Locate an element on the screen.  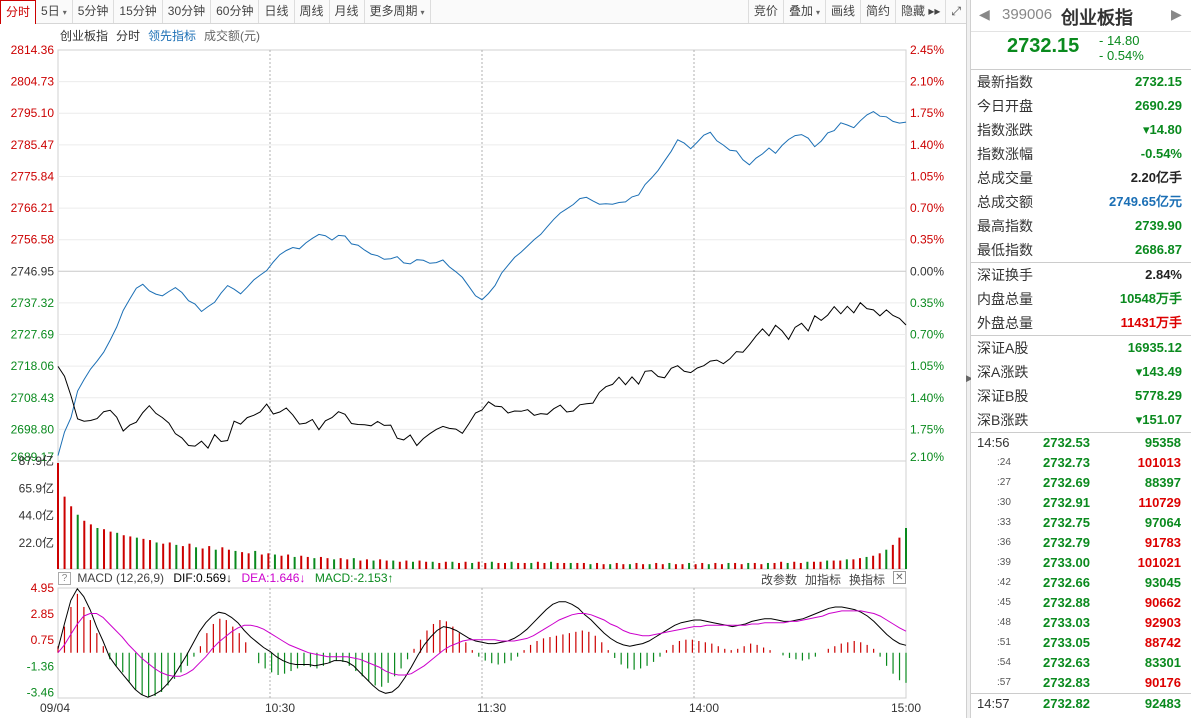
macd-close-icon: ✕ is located at coordinates (899, 577).